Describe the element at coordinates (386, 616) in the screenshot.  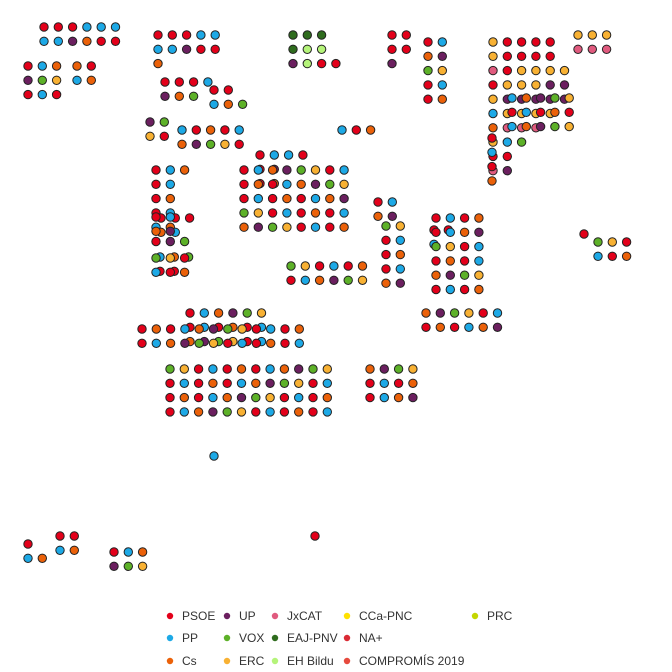
I see `legend-label: CCa-PNC` at that location.